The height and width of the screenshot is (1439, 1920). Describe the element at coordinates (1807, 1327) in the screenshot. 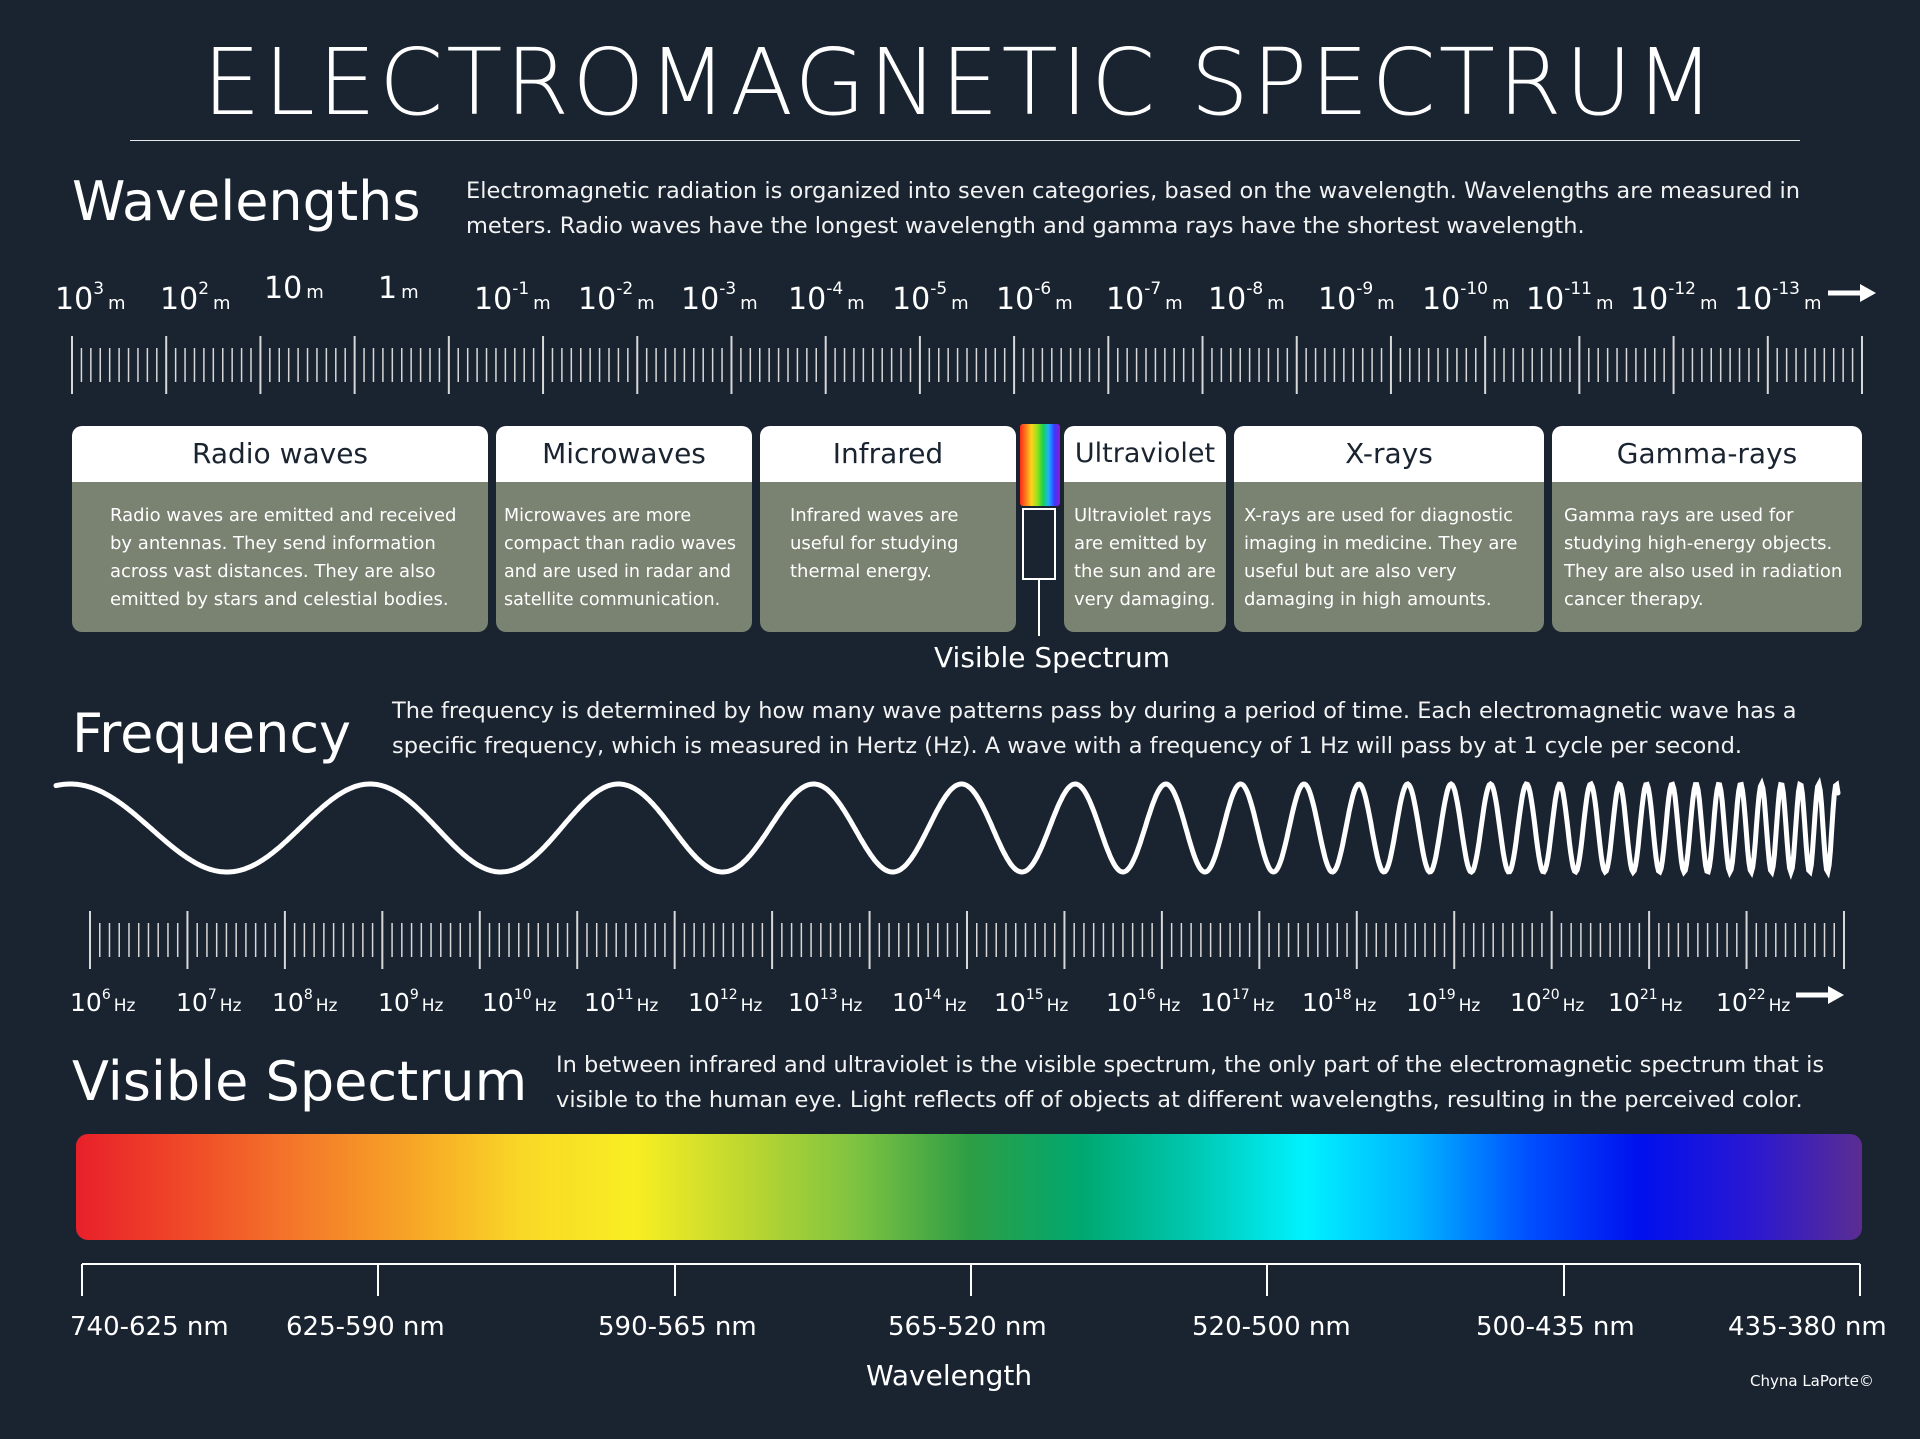

I see `nm-range-label: 435-380 nm` at that location.